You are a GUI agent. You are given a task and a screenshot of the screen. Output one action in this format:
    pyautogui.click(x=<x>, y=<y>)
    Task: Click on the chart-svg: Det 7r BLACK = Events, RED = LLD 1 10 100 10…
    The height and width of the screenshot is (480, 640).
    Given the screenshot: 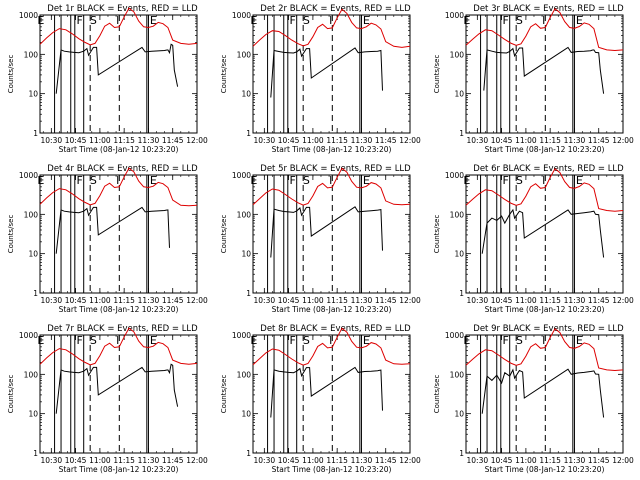 What is the action you would take?
    pyautogui.click(x=107, y=399)
    